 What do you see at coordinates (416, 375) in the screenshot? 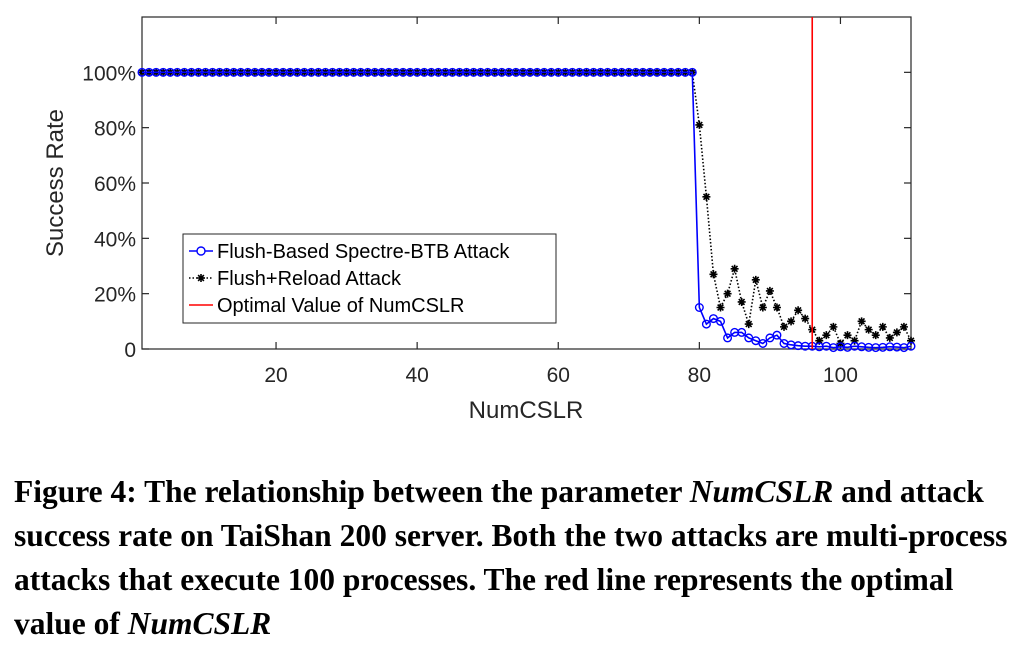
I see `x-tick-label: 40` at bounding box center [416, 375].